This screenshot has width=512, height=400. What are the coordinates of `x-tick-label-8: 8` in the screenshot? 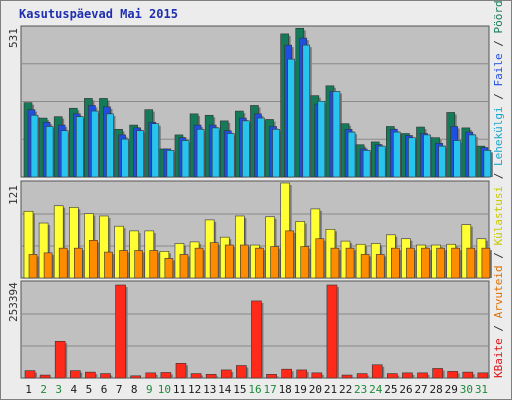 It's located at (134, 389).